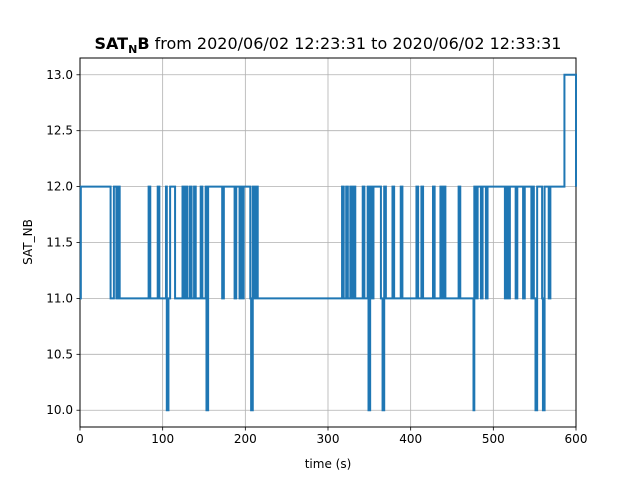  What do you see at coordinates (59, 243) in the screenshot?
I see `y-tick-label: 11.5` at bounding box center [59, 243].